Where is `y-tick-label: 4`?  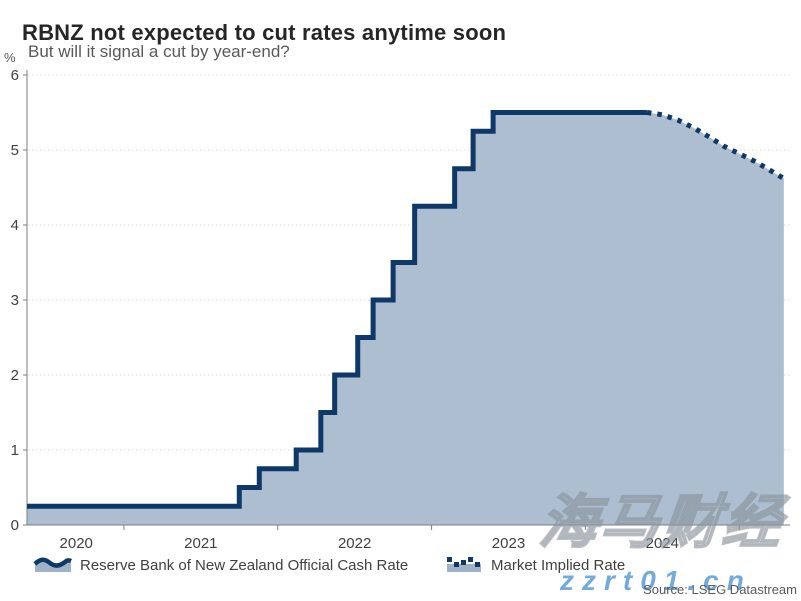
y-tick-label: 4 is located at coordinates (15, 225).